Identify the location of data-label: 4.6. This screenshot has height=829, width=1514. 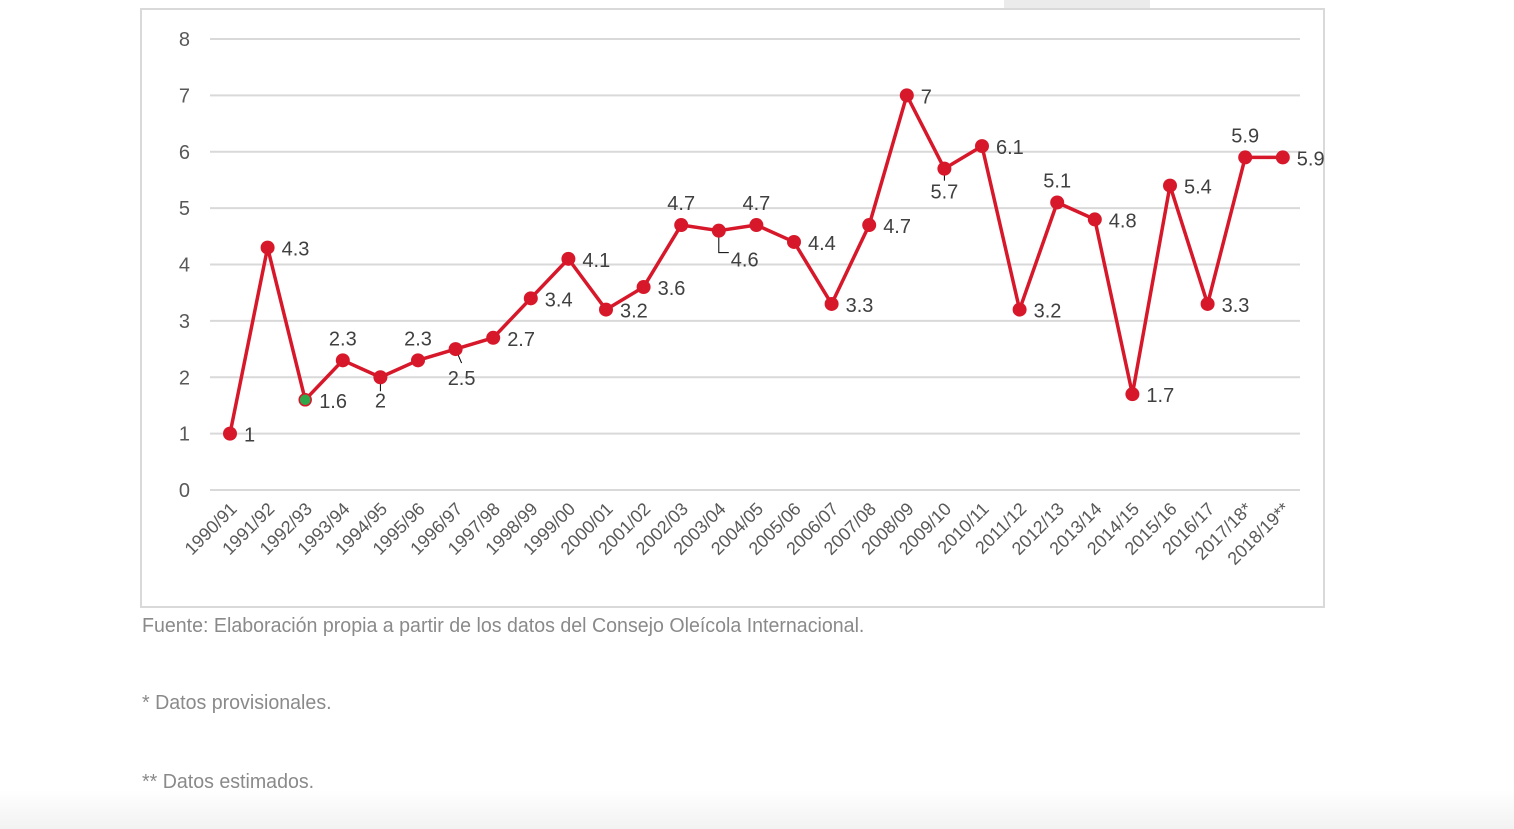
(745, 261).